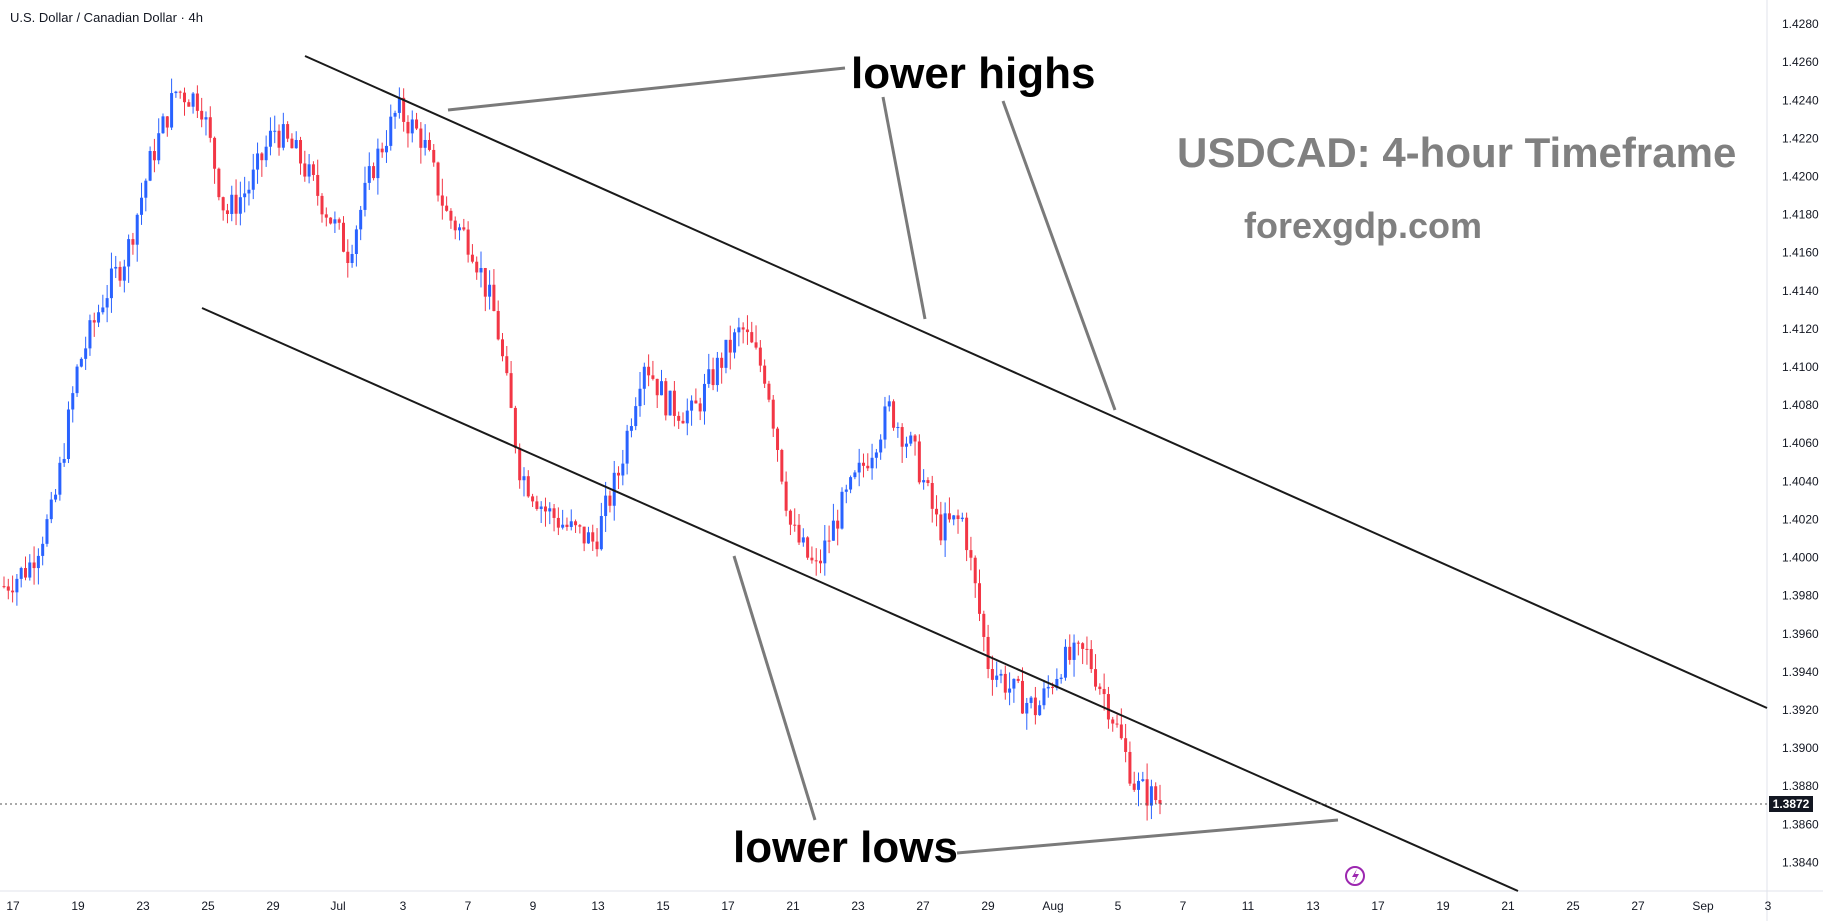 The image size is (1823, 921). What do you see at coordinates (1183, 906) in the screenshot?
I see `x-tick-label: 7` at bounding box center [1183, 906].